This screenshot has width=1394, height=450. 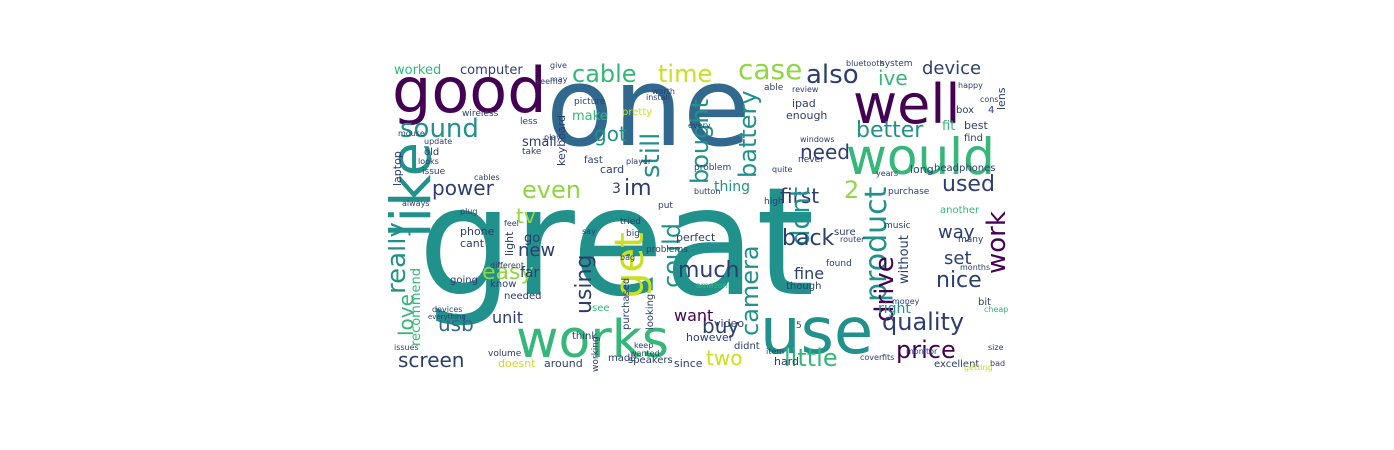 What do you see at coordinates (721, 326) in the screenshot?
I see `word-buy: buy` at bounding box center [721, 326].